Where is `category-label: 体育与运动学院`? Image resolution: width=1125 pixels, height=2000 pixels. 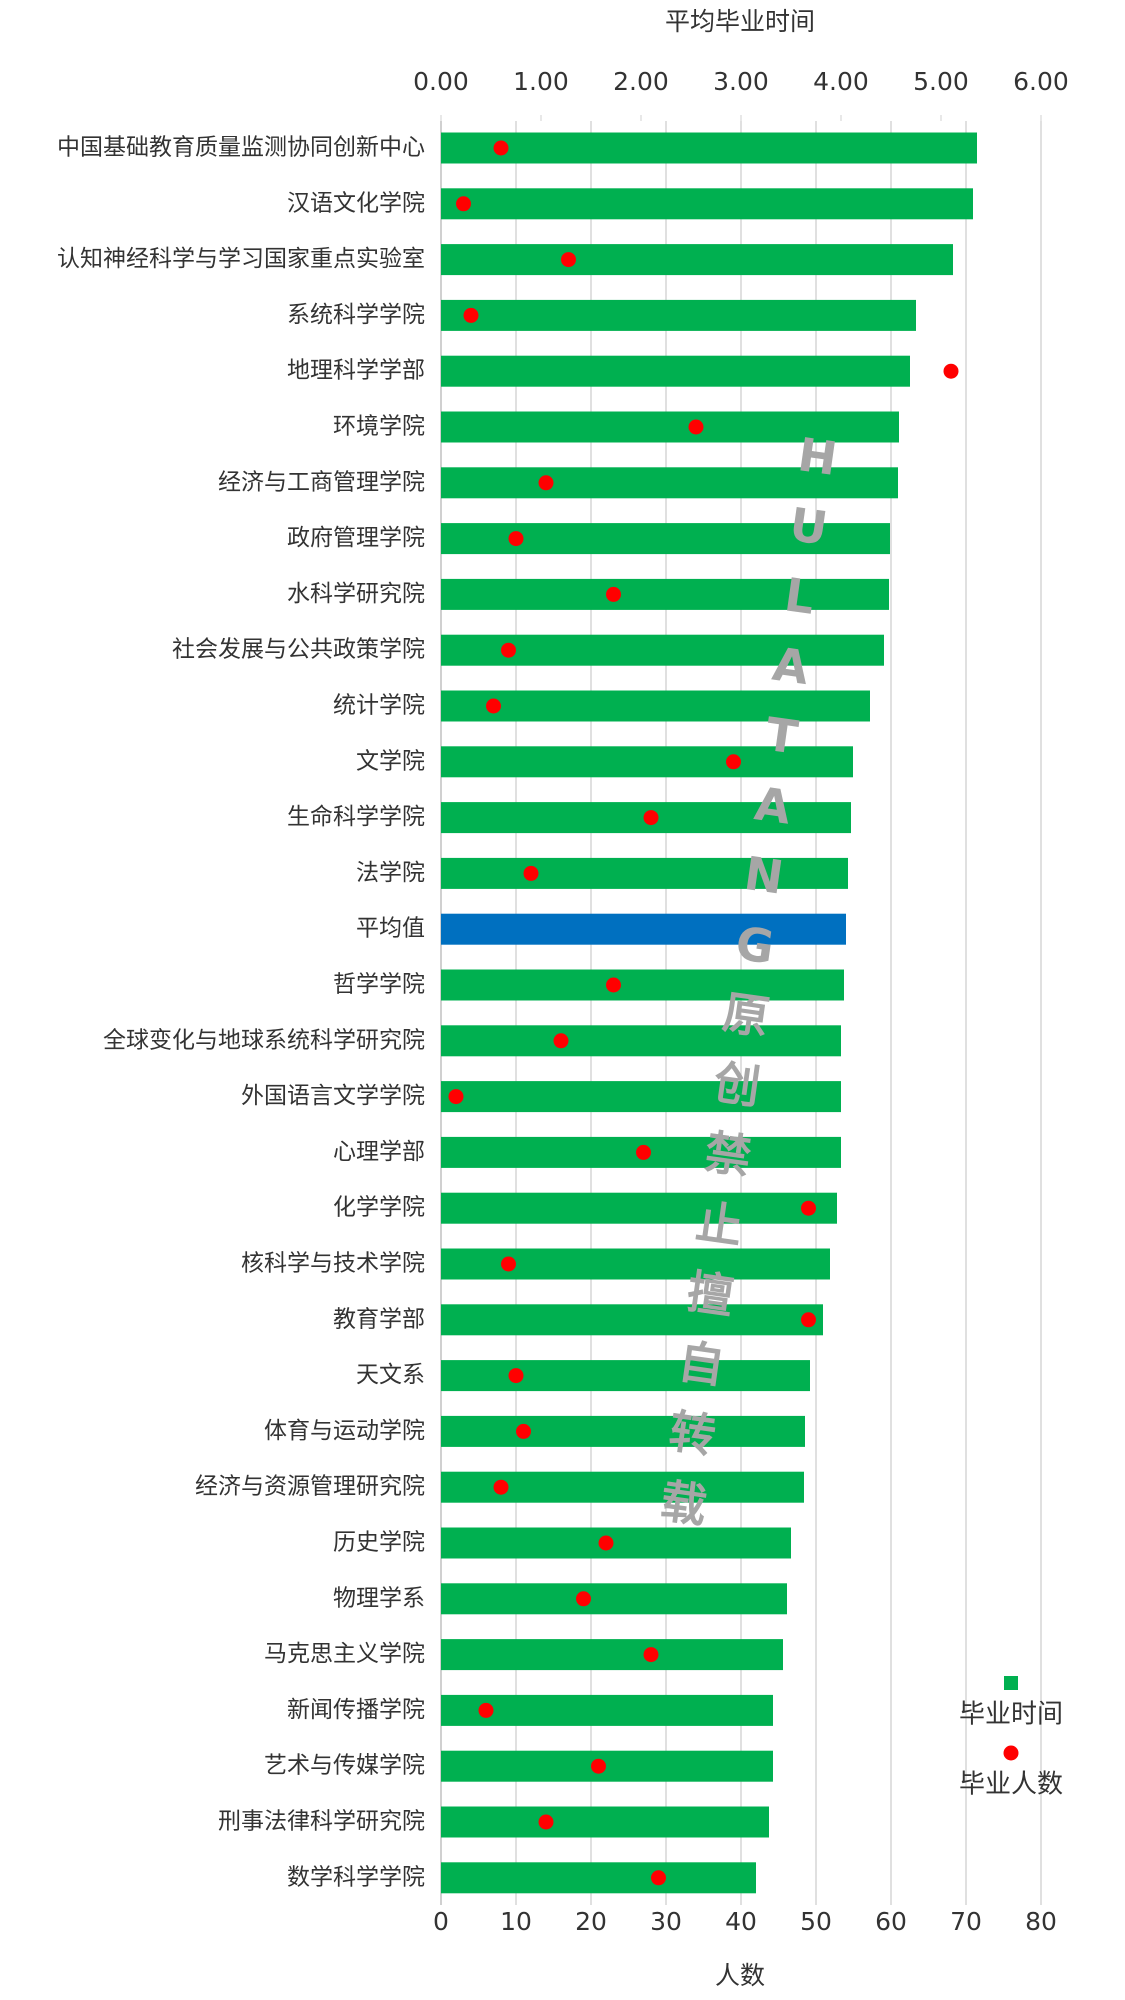 category-label: 体育与运动学院 is located at coordinates (344, 1431).